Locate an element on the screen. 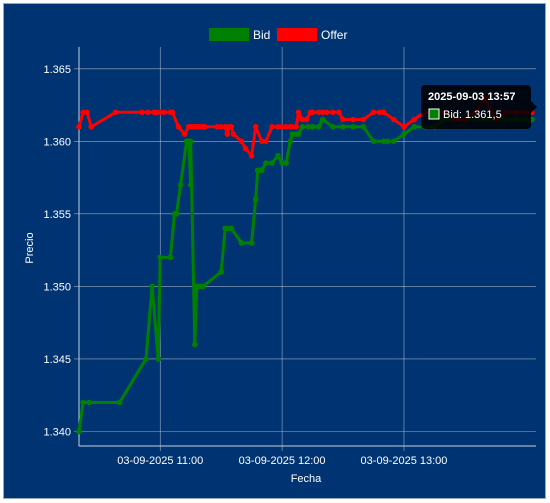 The width and height of the screenshot is (550, 503). legend: Bid Offer is located at coordinates (278, 35).